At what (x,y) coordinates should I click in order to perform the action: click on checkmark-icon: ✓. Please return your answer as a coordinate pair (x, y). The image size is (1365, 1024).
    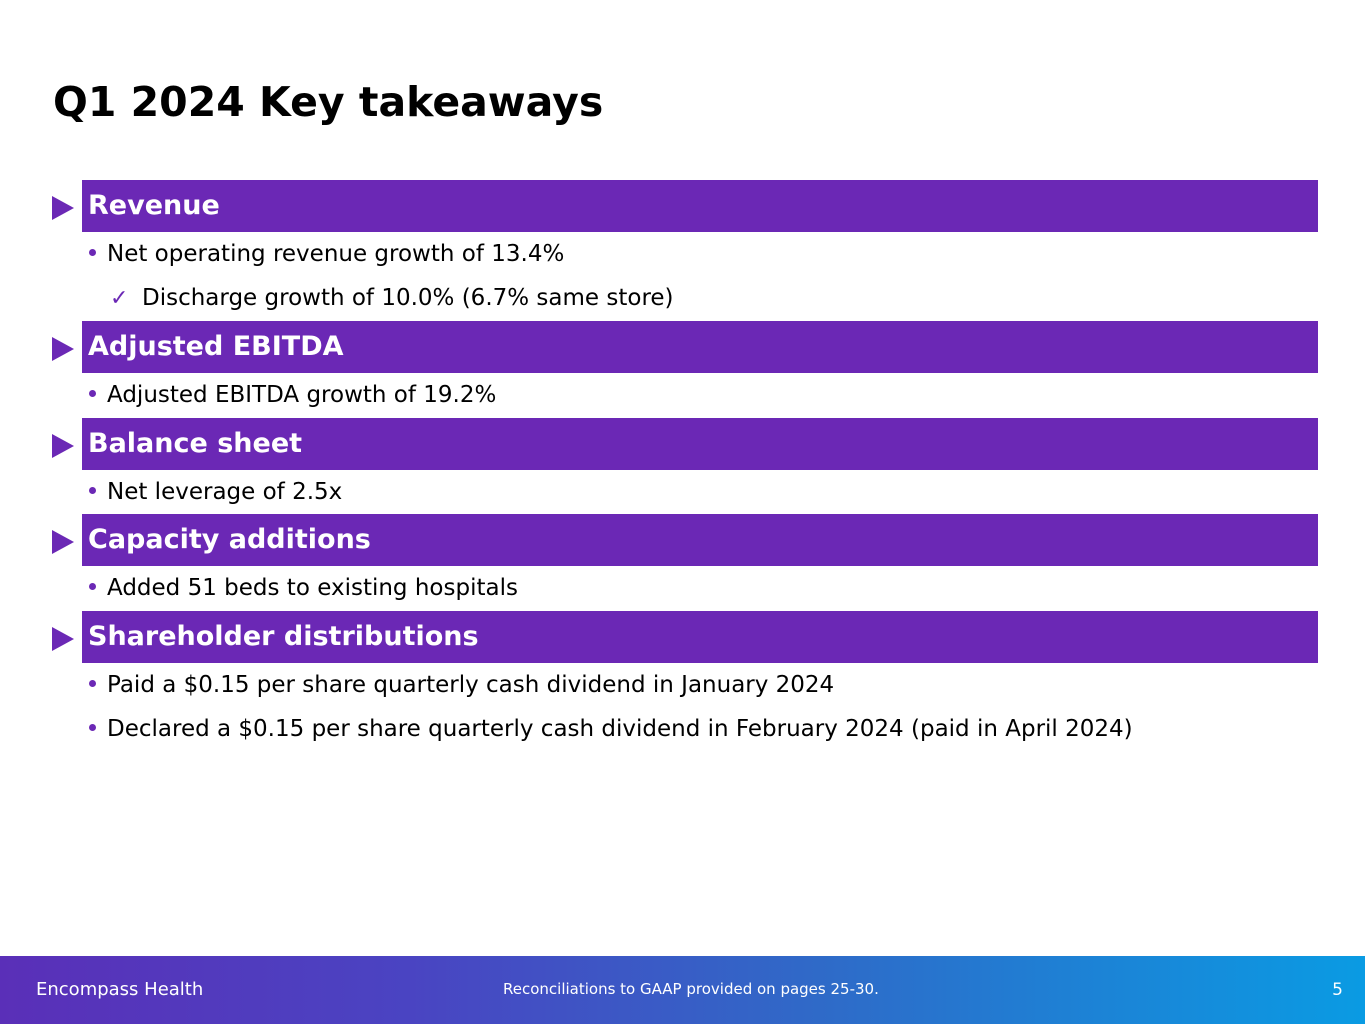
    Looking at the image, I should click on (119, 298).